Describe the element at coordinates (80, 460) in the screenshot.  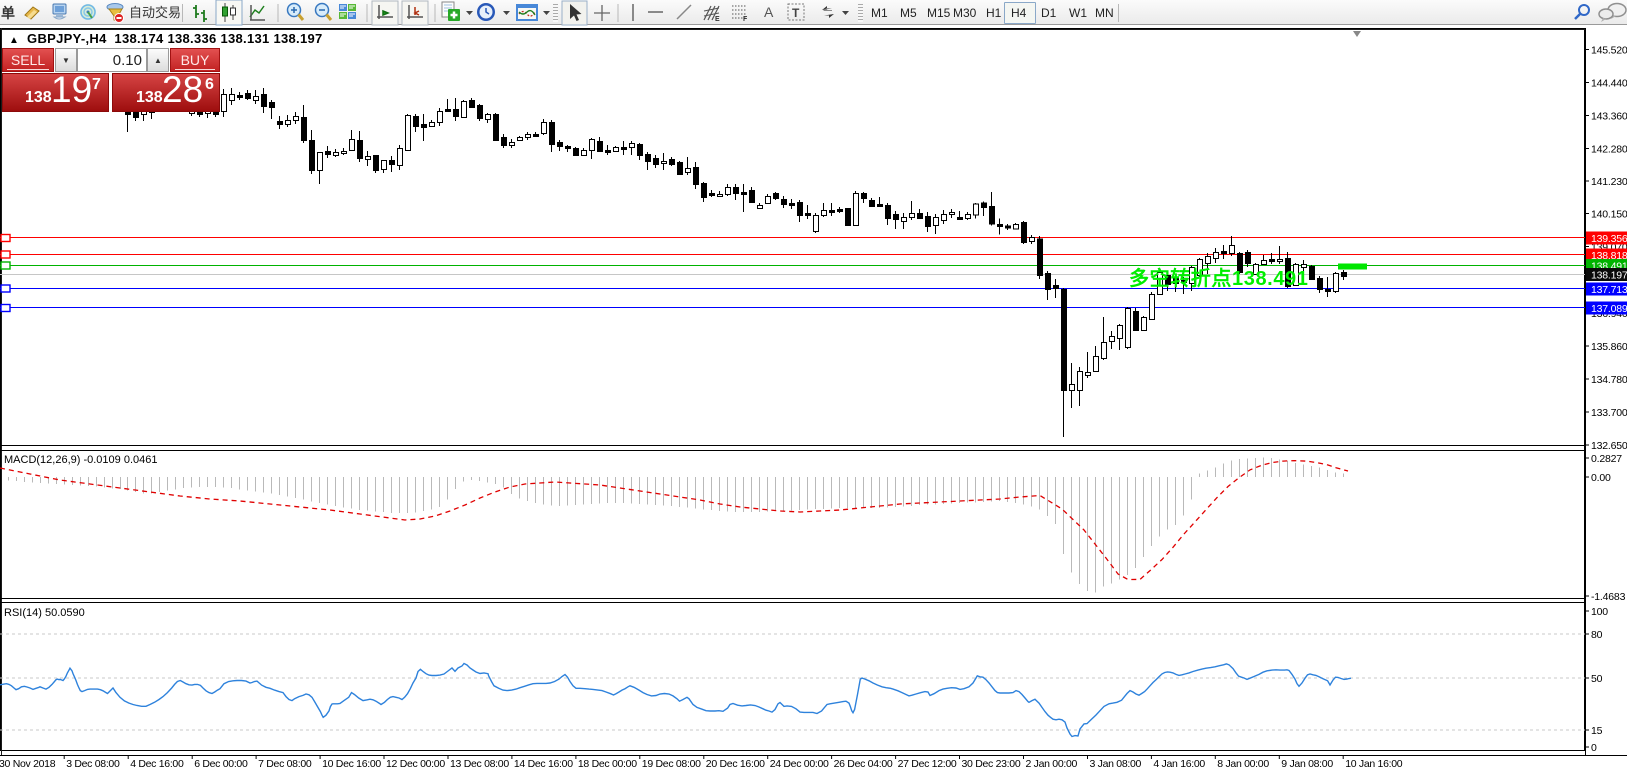
I see `svg-text: MACD(12,26,9) -0.0109 0.0461` at that location.